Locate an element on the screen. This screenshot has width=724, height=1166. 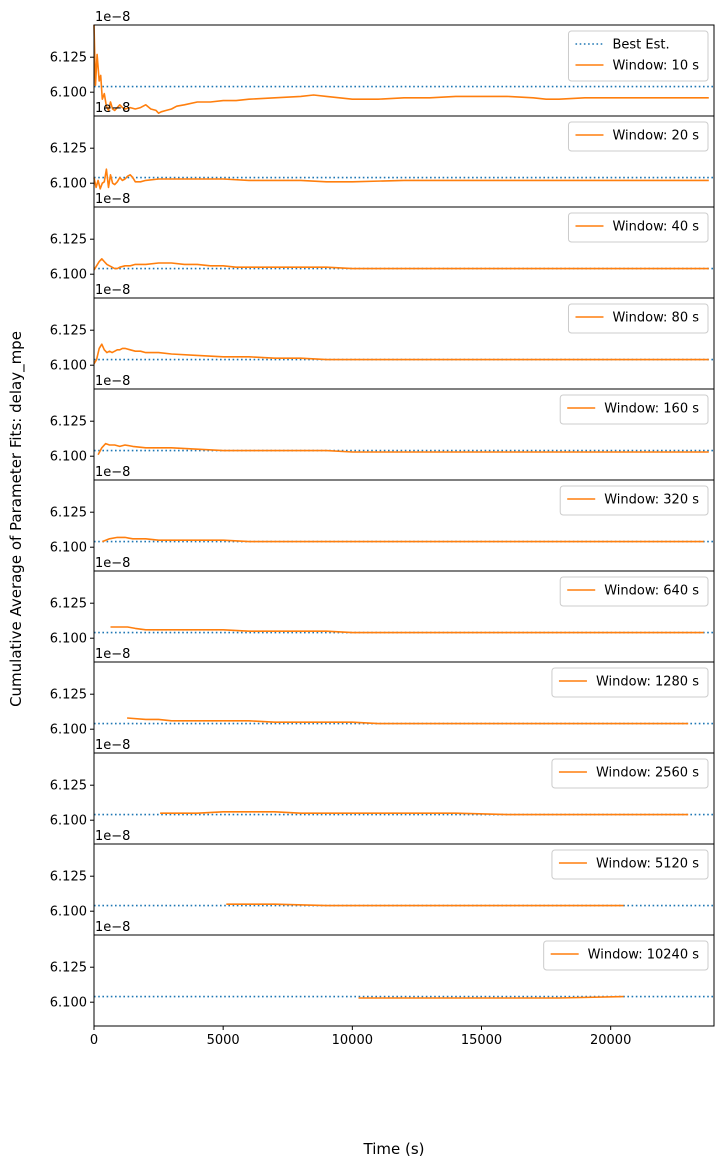
legend-label: Window: 5120 s is located at coordinates (647, 864).